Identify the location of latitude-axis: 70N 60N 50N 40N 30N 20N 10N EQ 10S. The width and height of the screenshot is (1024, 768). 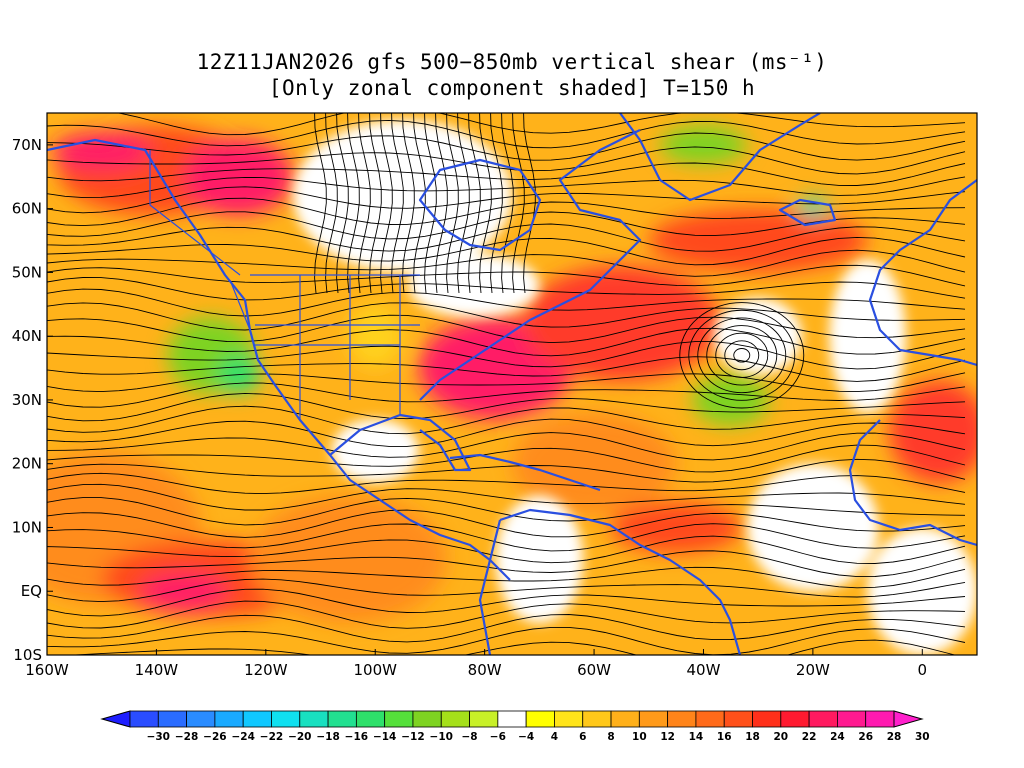
(32, 400).